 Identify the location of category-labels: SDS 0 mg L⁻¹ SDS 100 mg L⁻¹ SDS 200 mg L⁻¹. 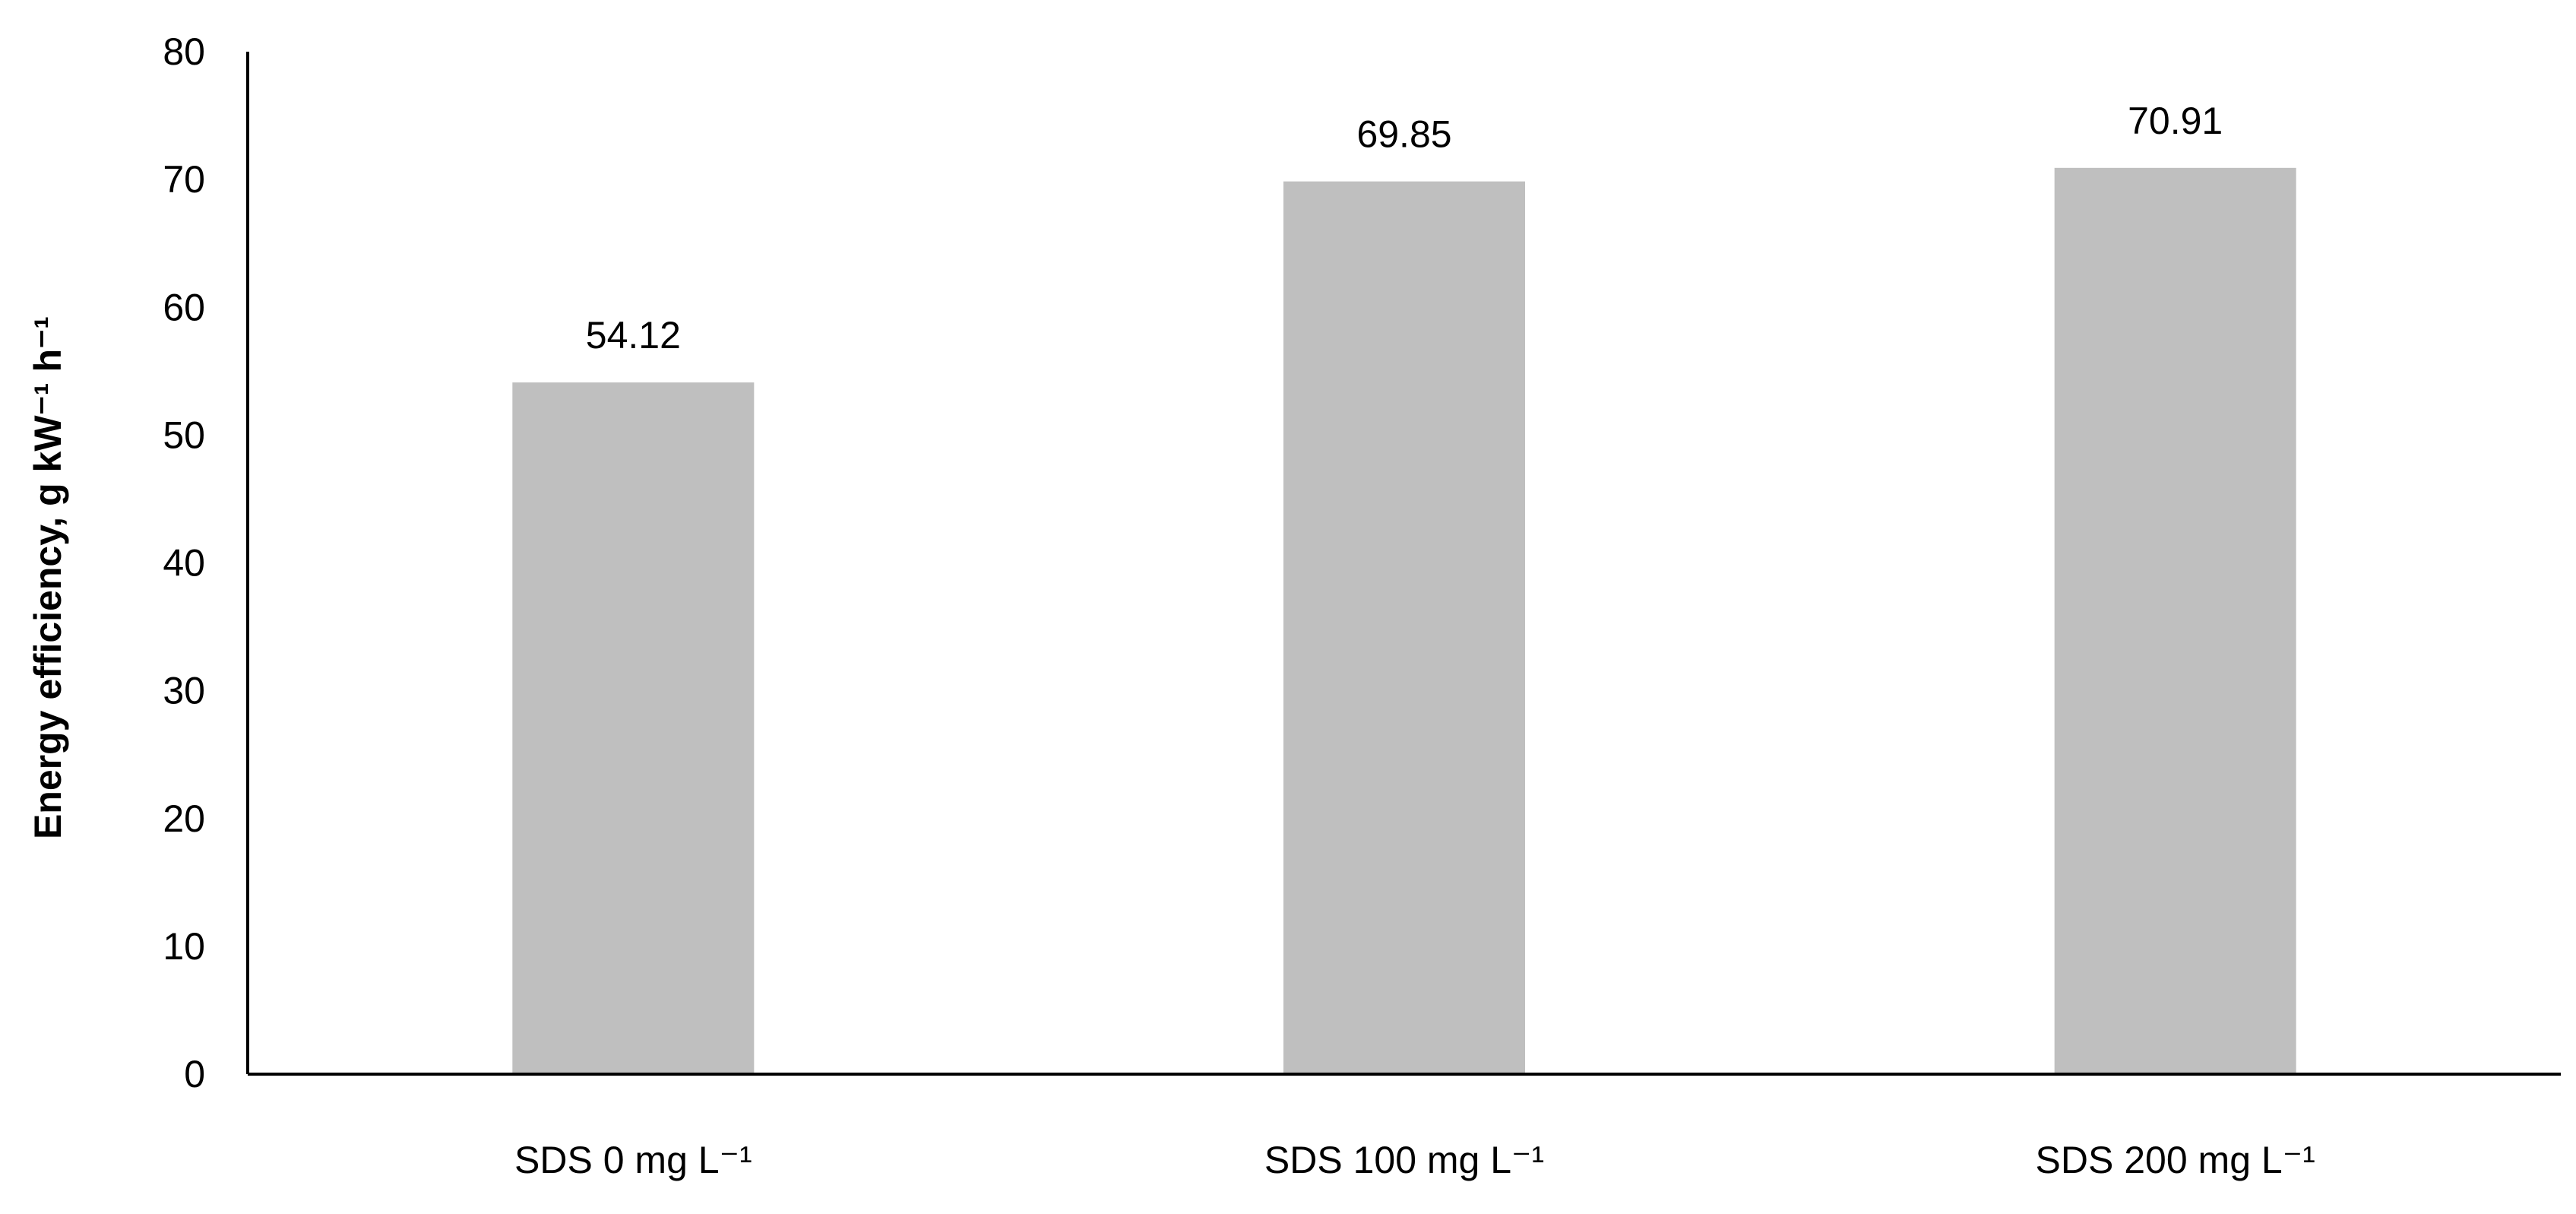
(1414, 1160).